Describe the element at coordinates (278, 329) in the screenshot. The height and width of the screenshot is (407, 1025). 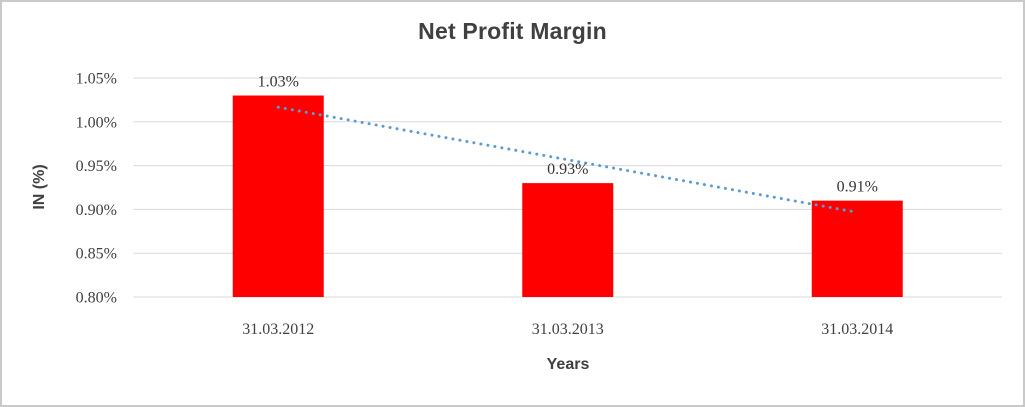
I see `x-category-label: 31.03.2012` at that location.